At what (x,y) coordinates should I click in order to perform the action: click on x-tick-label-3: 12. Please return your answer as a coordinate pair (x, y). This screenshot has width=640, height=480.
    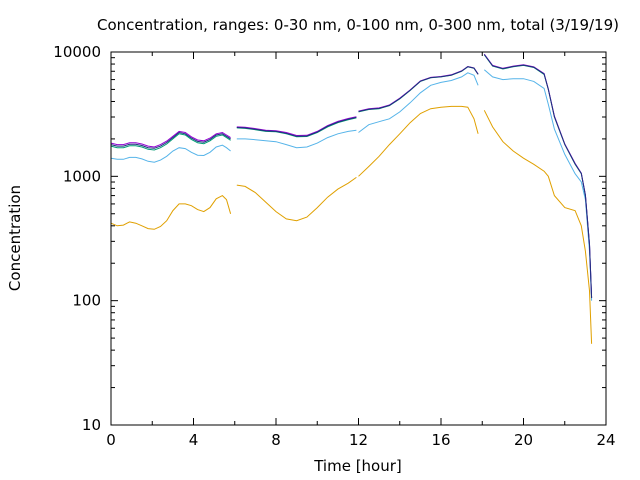
    Looking at the image, I should click on (358, 440).